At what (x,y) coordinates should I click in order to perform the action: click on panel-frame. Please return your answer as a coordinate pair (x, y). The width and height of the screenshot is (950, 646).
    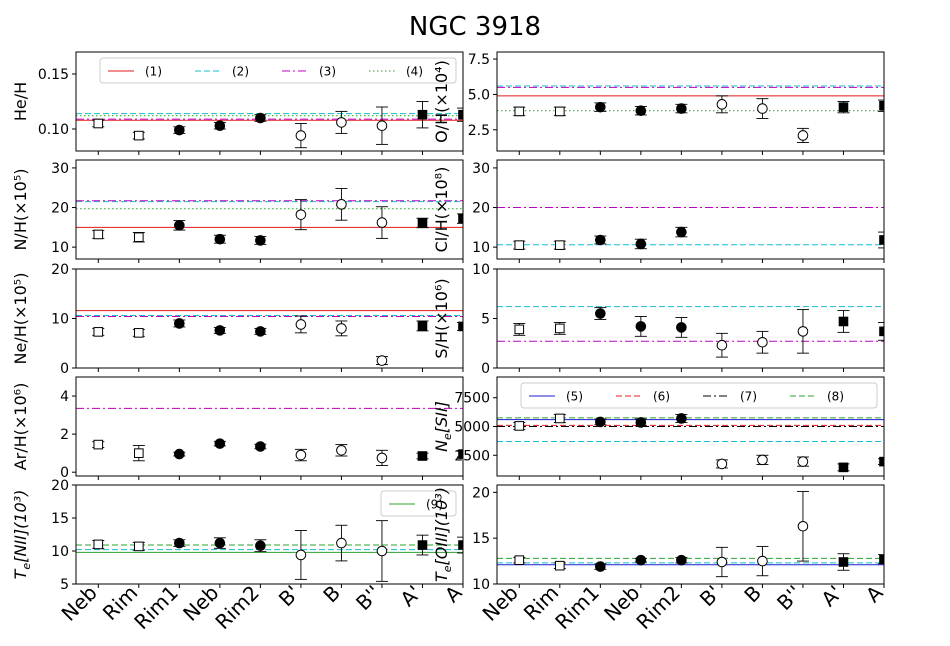
    Looking at the image, I should click on (690, 534).